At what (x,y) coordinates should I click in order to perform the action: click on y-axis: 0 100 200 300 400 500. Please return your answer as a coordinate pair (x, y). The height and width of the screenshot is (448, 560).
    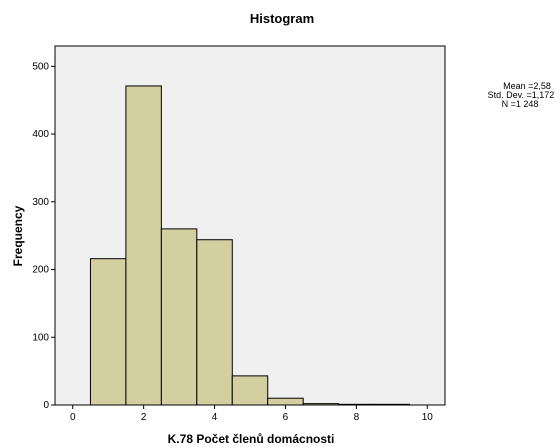
    Looking at the image, I should click on (43, 236).